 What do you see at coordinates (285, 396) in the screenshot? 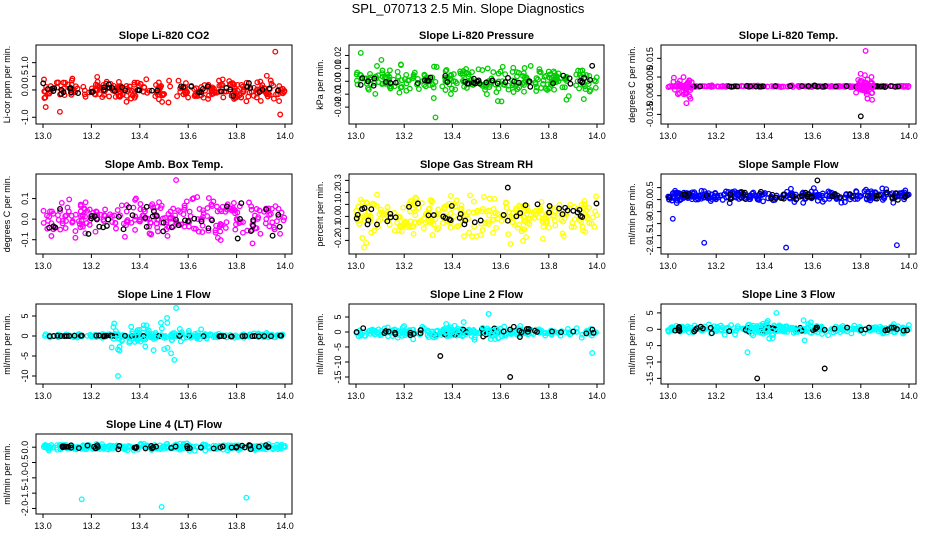
I see `x-tick-label: 14.0` at bounding box center [285, 396].